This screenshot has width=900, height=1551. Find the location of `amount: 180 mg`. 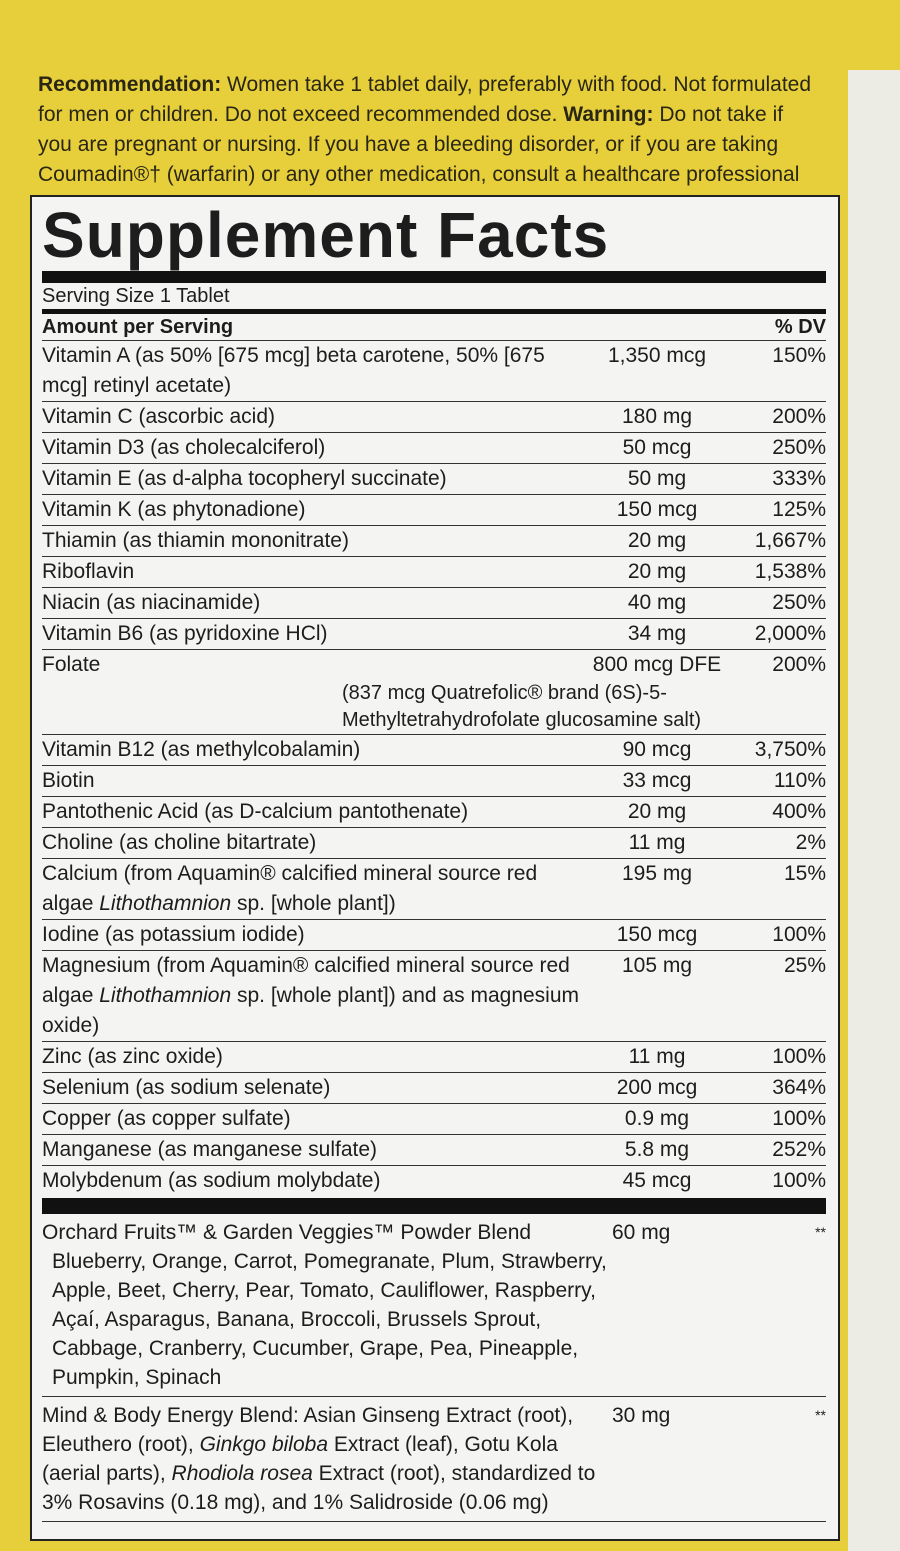

amount: 180 mg is located at coordinates (657, 416).